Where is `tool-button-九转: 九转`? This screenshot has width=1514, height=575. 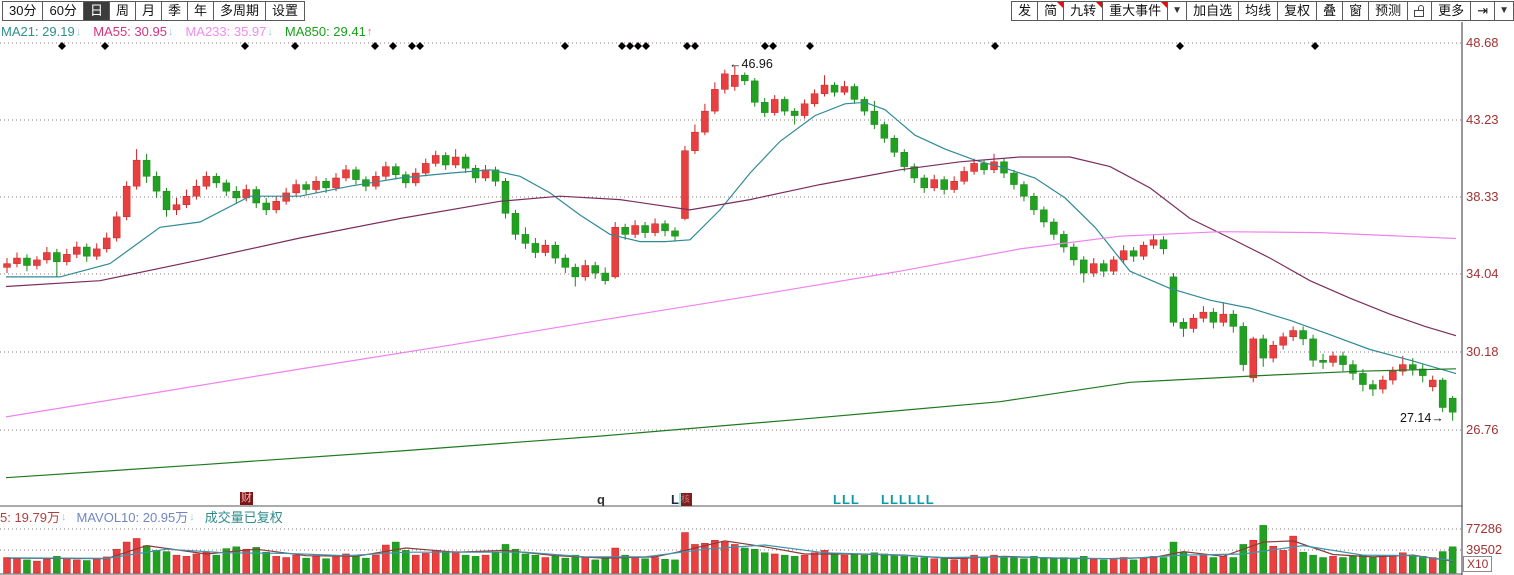 tool-button-九转: 九转 is located at coordinates (1084, 11).